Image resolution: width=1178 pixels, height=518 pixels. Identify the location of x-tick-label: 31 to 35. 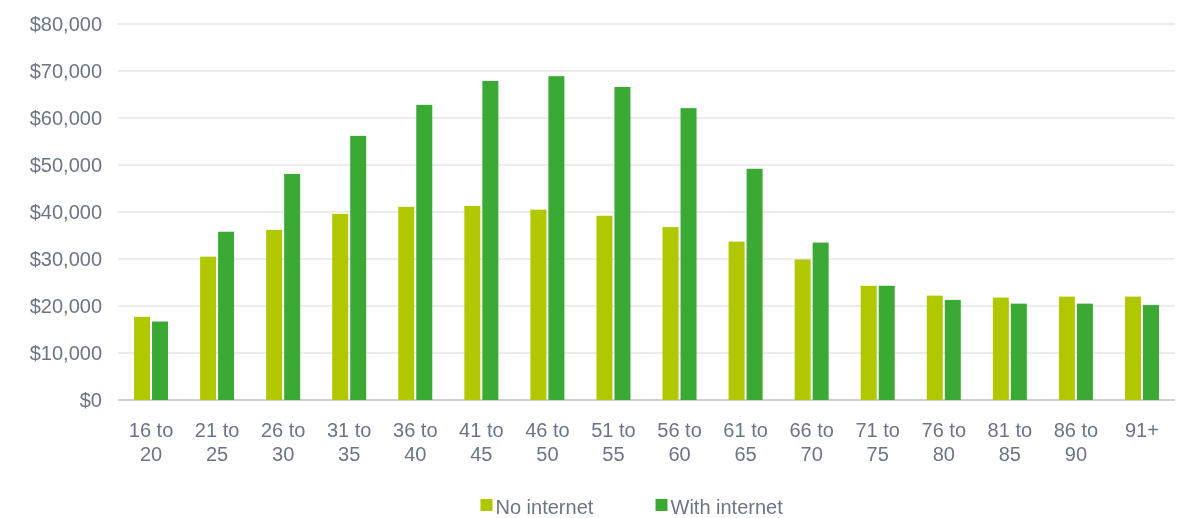
(349, 442).